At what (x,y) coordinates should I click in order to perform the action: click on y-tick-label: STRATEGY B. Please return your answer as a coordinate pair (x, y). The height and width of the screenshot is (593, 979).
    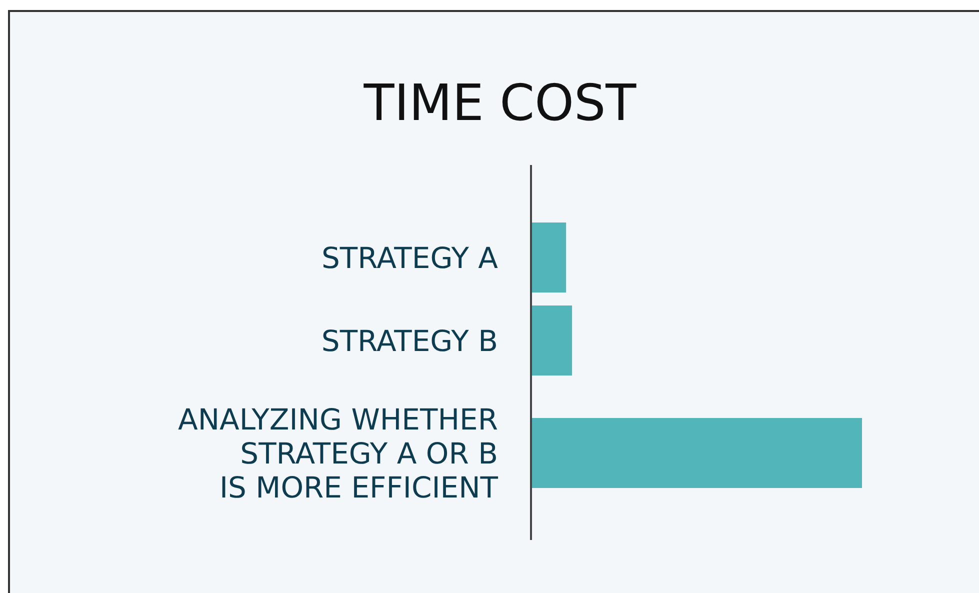
    Looking at the image, I should click on (409, 341).